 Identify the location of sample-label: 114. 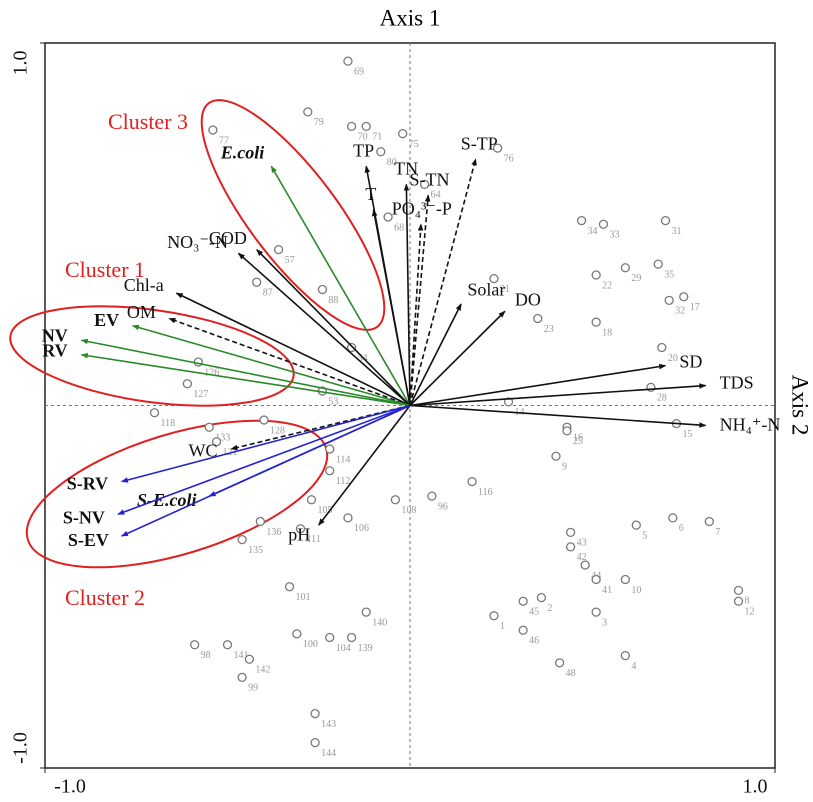
(343, 459).